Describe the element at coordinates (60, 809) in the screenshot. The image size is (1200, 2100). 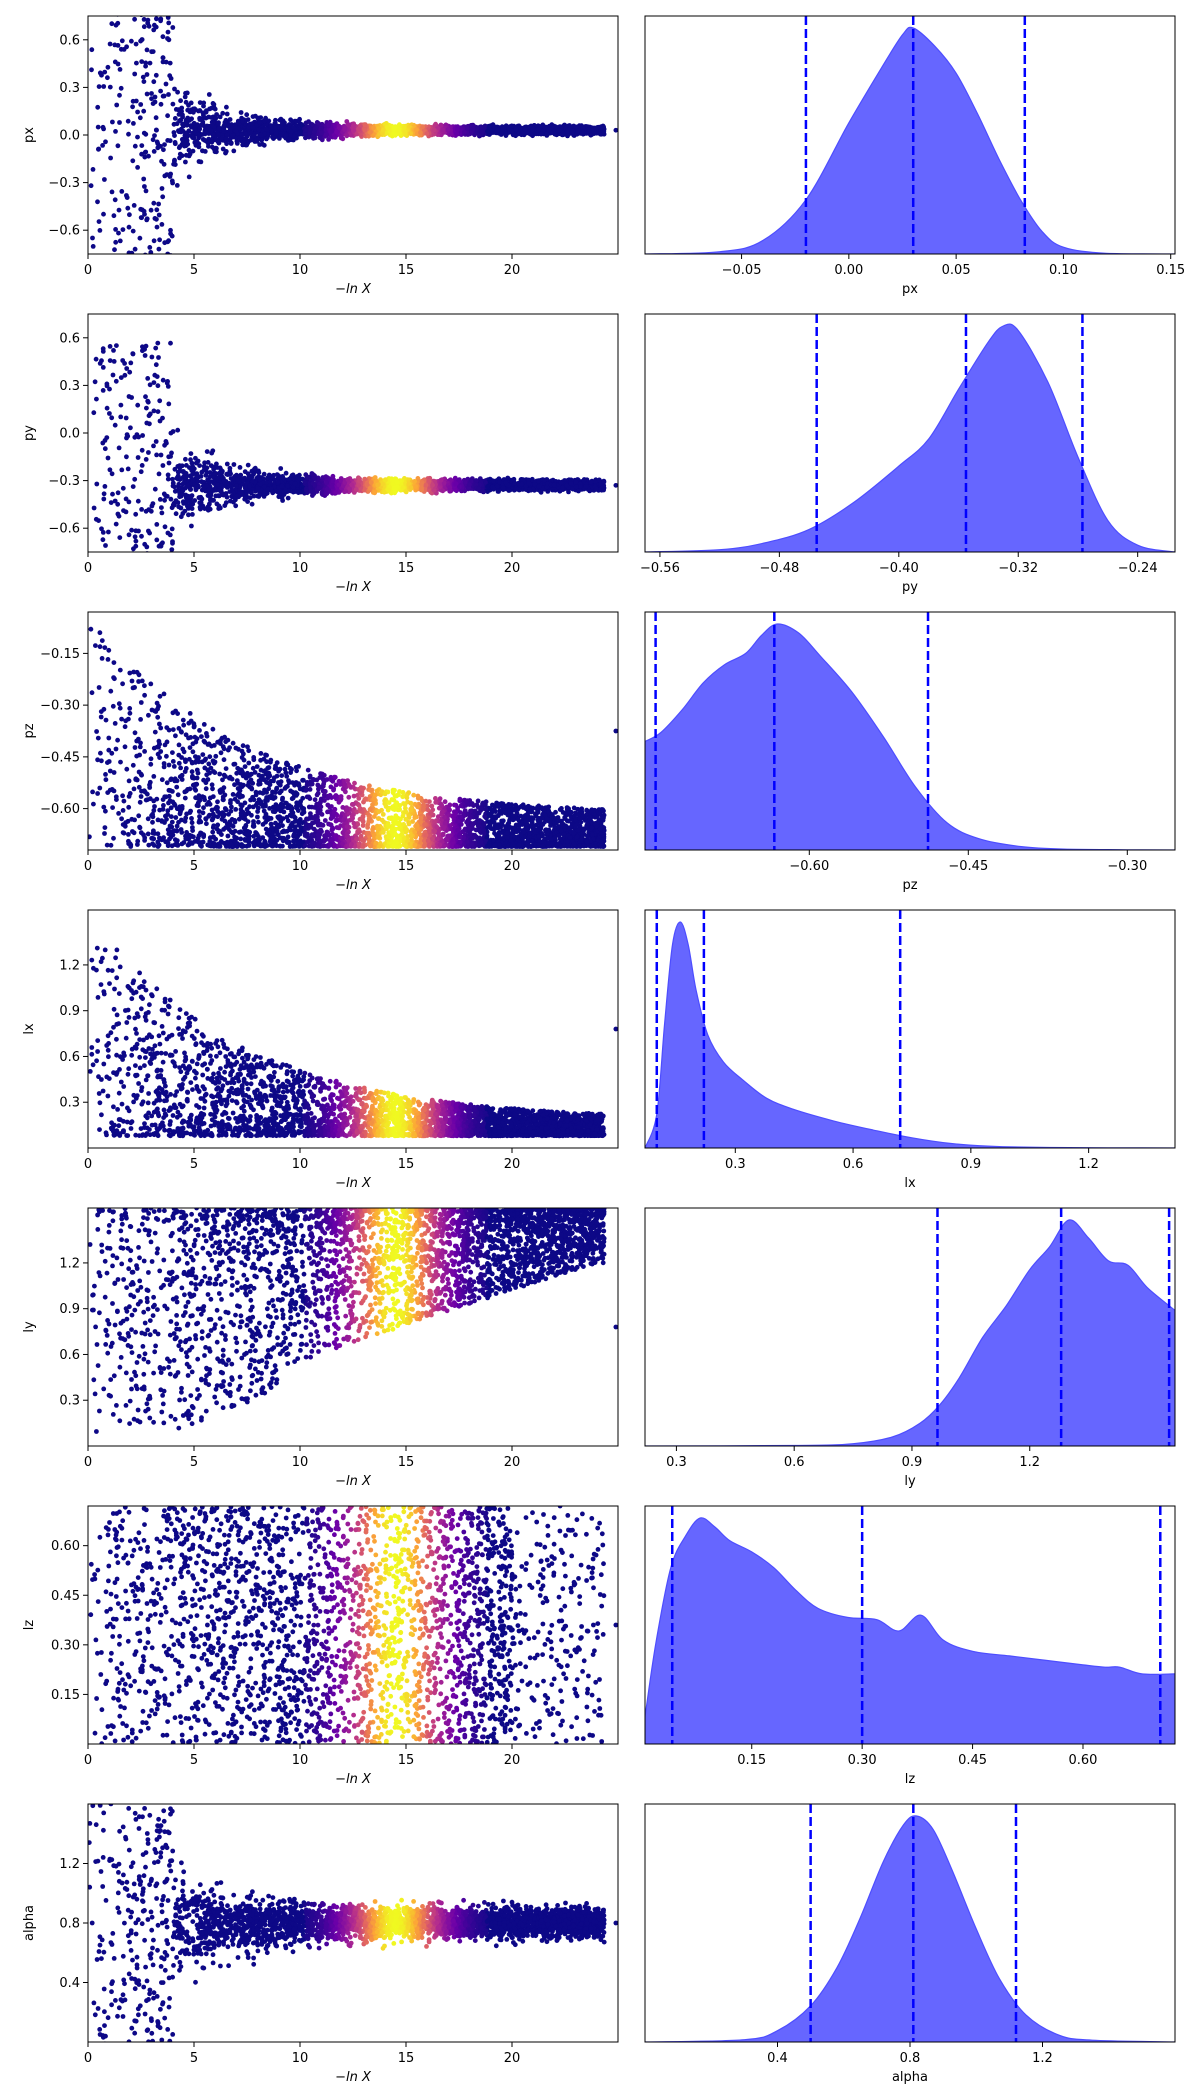
I see `y-tick-label: −0.60` at that location.